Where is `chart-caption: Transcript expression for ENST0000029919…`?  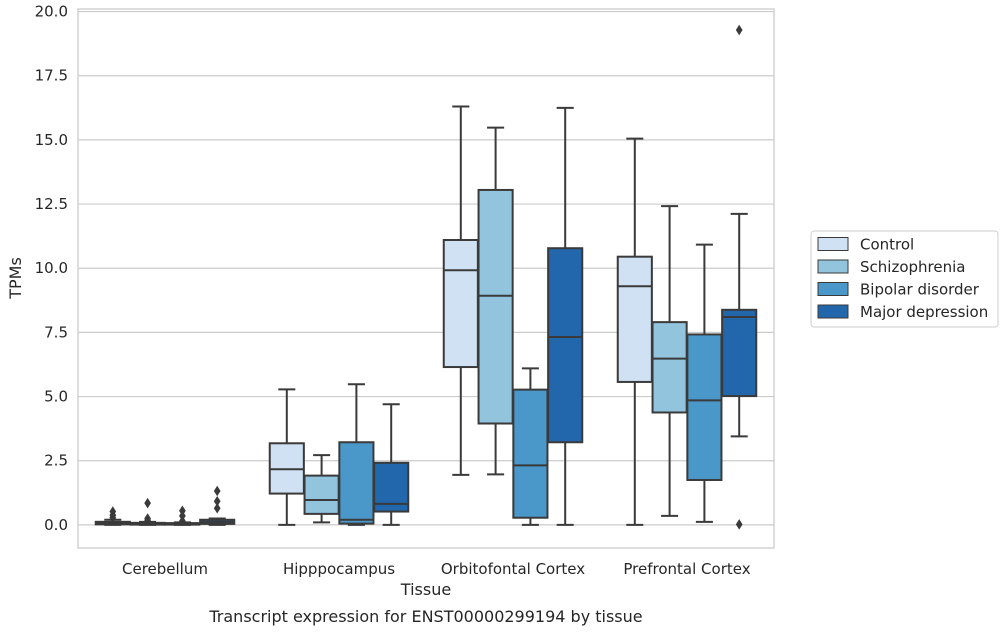
chart-caption: Transcript expression for ENST0000029919… is located at coordinates (425, 616).